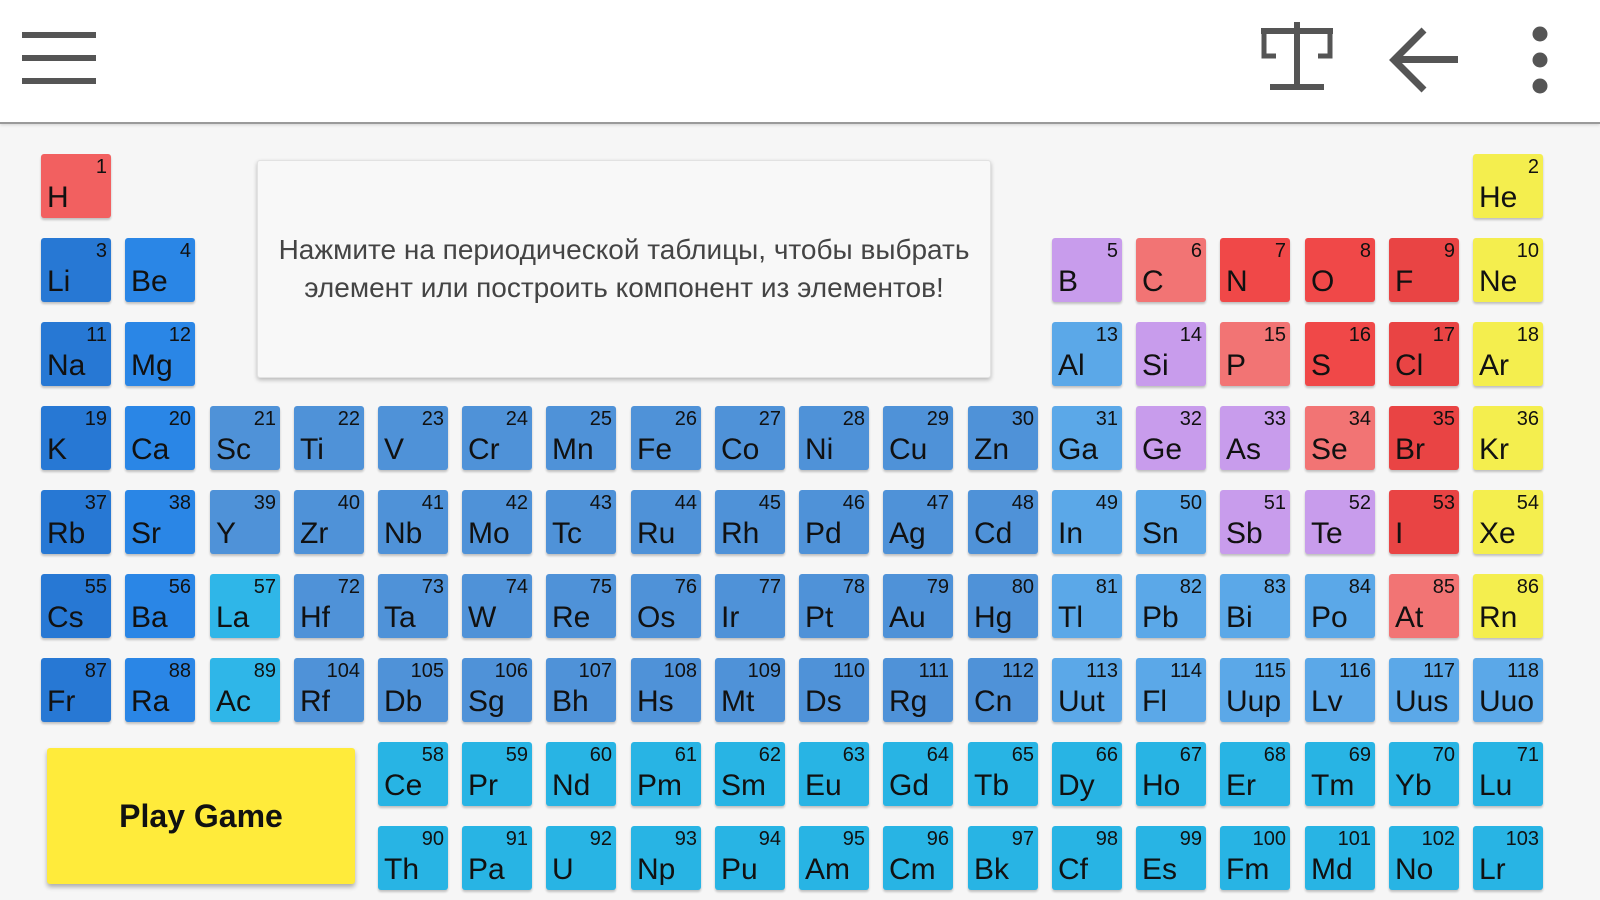 Image resolution: width=1600 pixels, height=900 pixels. What do you see at coordinates (1424, 690) in the screenshot?
I see `element-cell-uus: 117 Uus` at bounding box center [1424, 690].